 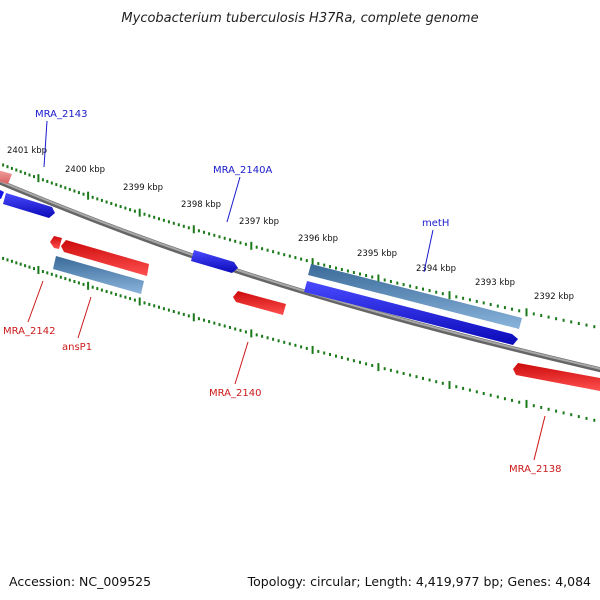 What do you see at coordinates (535, 469) in the screenshot?
I see `label-mra2138: MRA_2138` at bounding box center [535, 469].